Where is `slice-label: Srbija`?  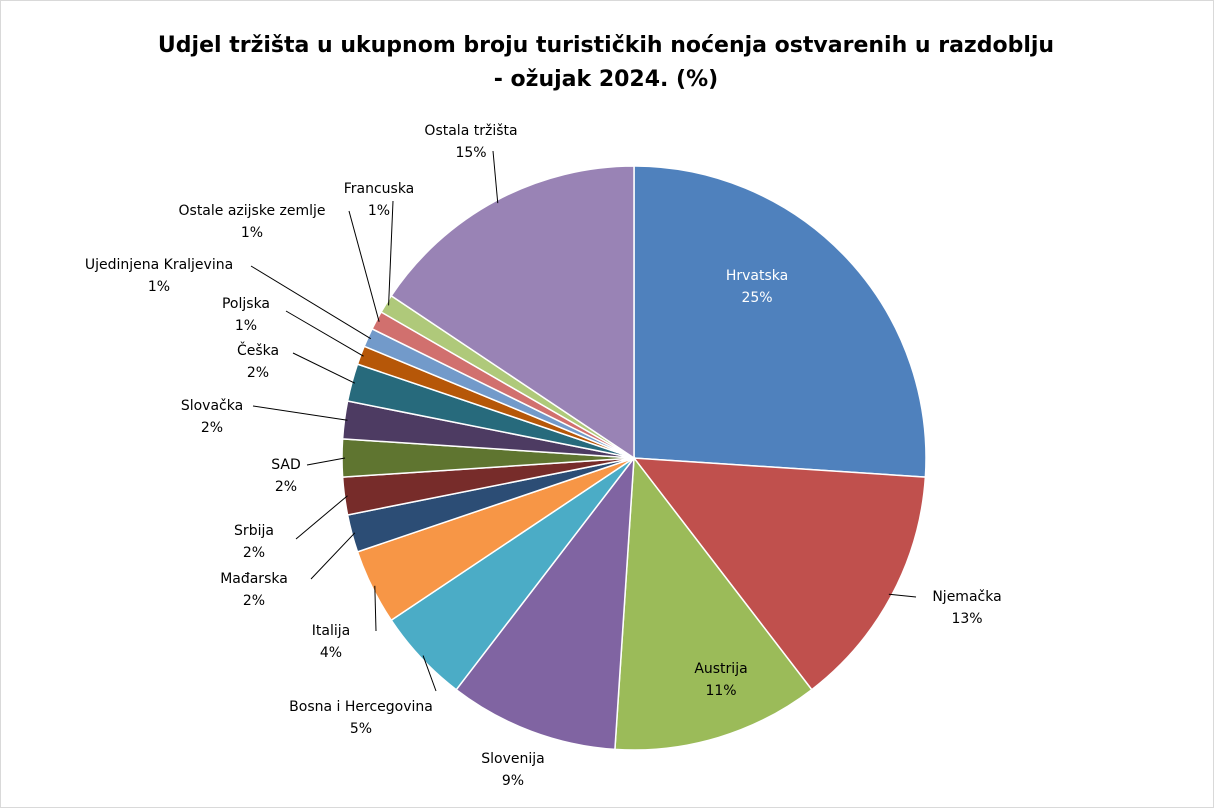 slice-label: Srbija is located at coordinates (254, 531).